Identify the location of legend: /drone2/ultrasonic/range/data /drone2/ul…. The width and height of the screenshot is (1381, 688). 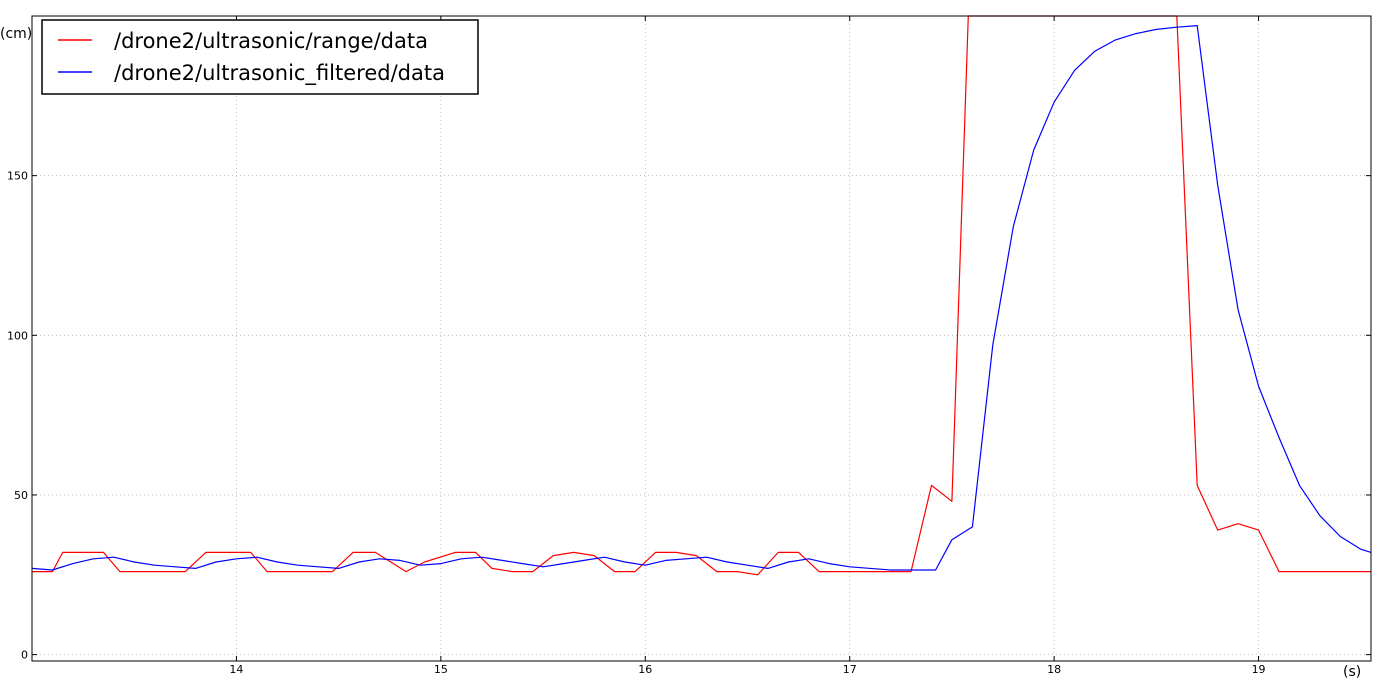
(260, 57).